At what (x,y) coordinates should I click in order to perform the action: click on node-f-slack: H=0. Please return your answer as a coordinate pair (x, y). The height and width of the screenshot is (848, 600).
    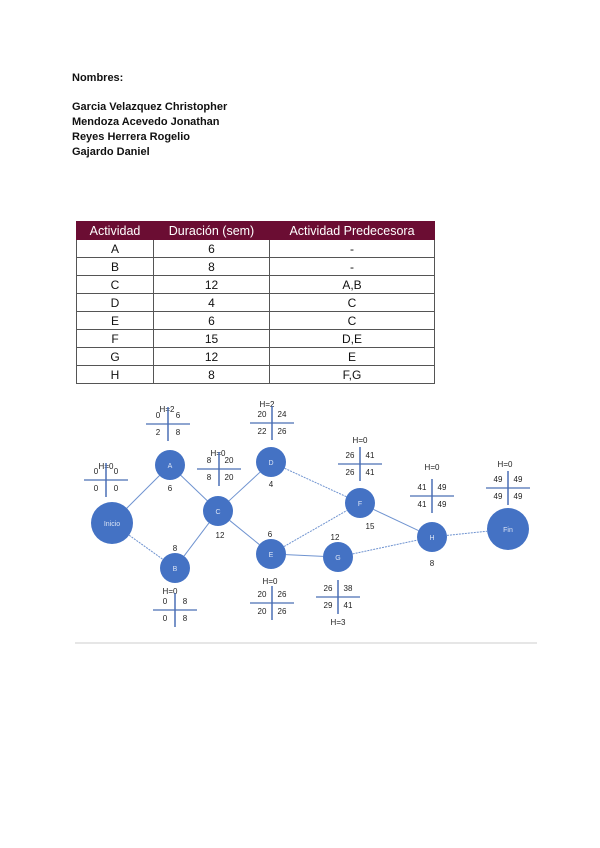
    Looking at the image, I should click on (360, 440).